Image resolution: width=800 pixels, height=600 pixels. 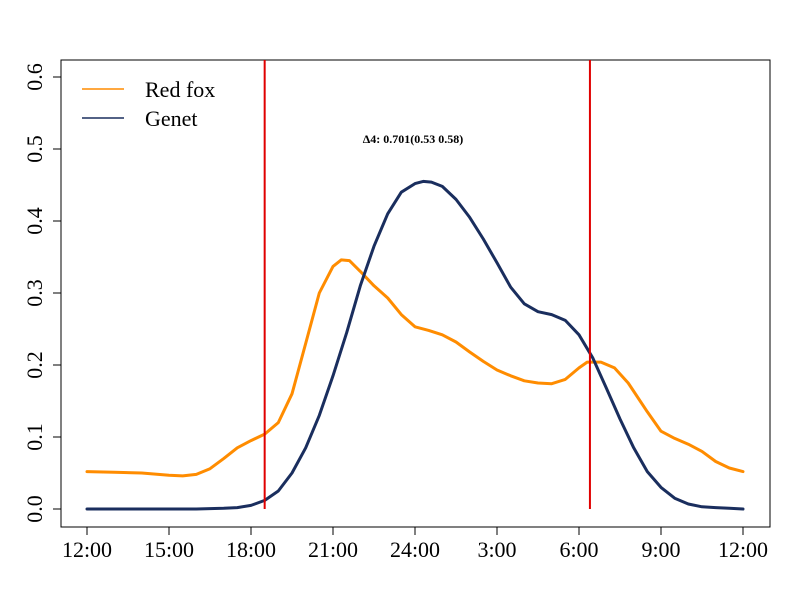 What do you see at coordinates (34, 221) in the screenshot?
I see `y-tick-label: 0.4` at bounding box center [34, 221].